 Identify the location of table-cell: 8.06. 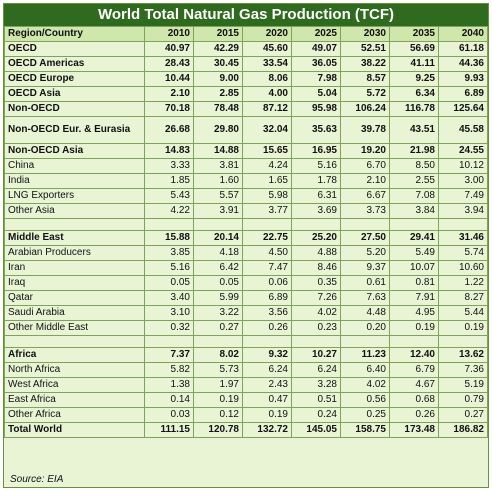
(267, 79).